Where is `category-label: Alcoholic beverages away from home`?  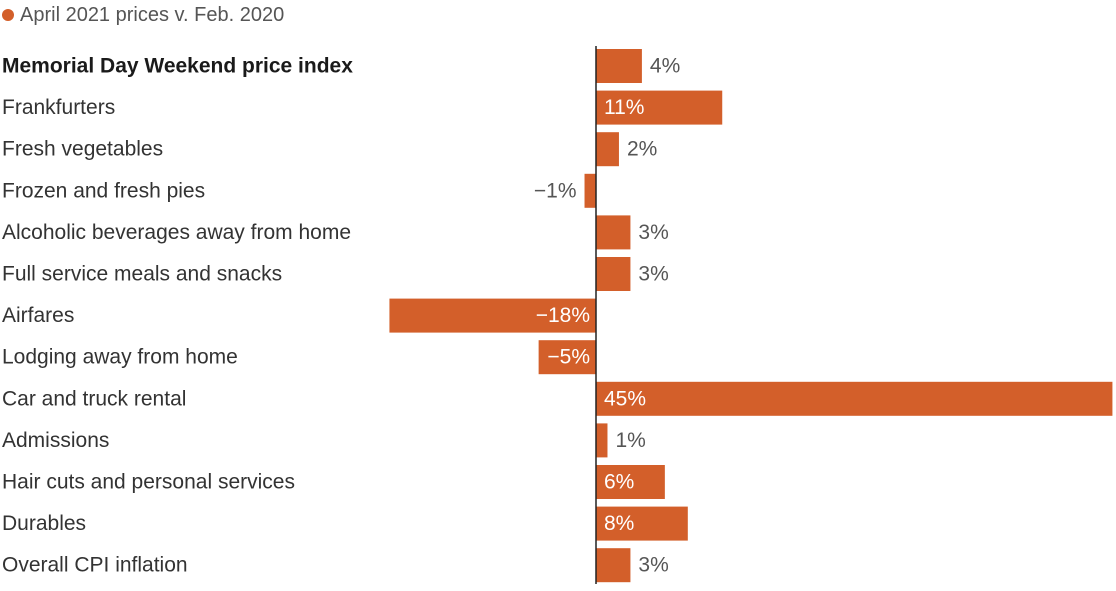 category-label: Alcoholic beverages away from home is located at coordinates (176, 232).